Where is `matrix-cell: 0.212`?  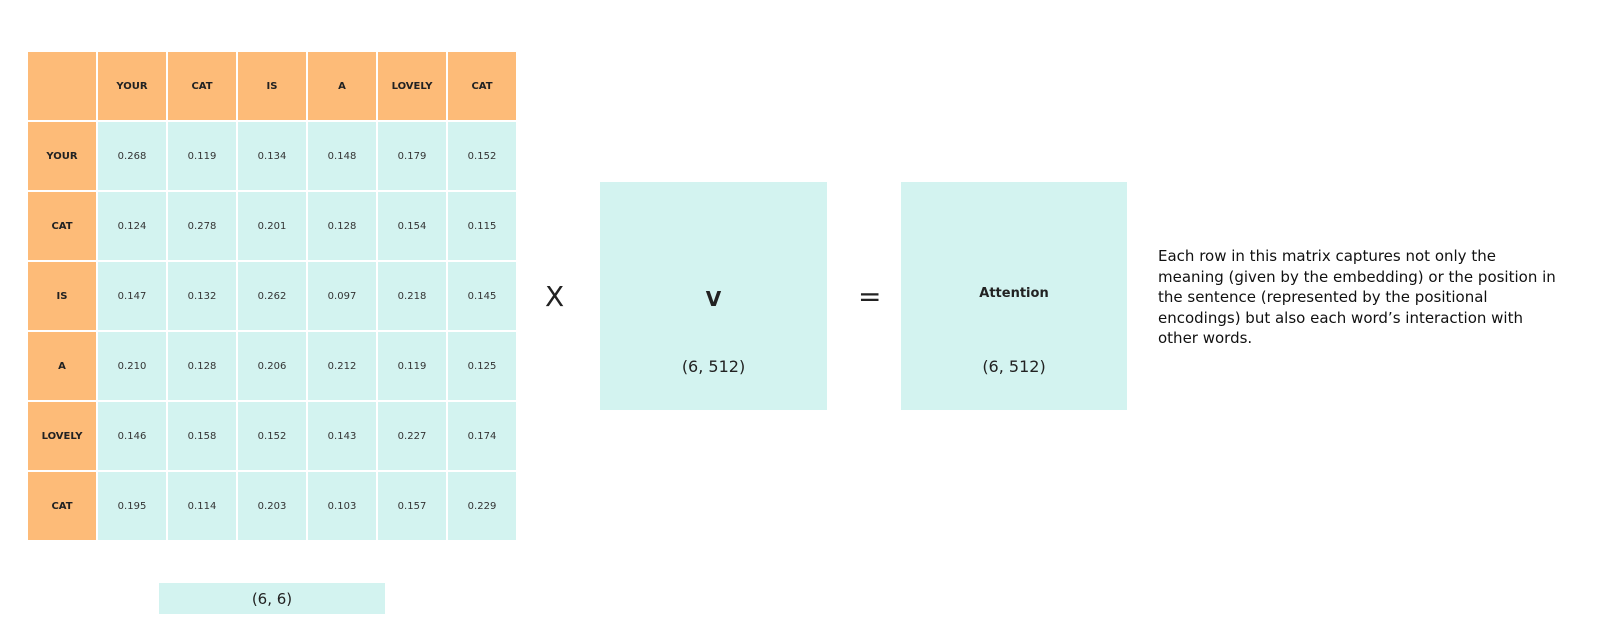 matrix-cell: 0.212 is located at coordinates (342, 366).